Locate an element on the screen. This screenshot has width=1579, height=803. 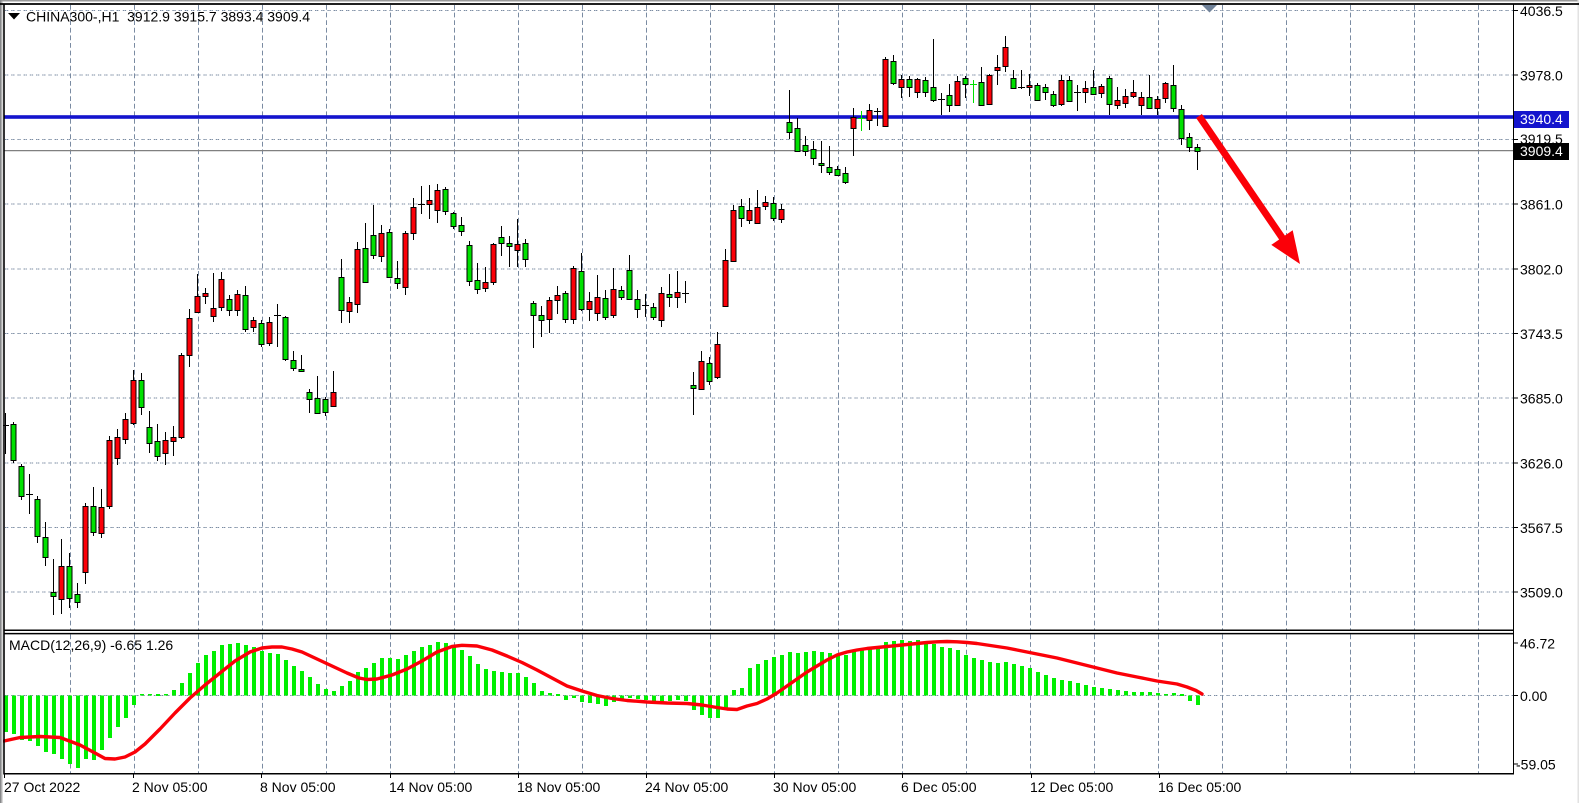
svg-text: 4036.5 is located at coordinates (1541, 11).